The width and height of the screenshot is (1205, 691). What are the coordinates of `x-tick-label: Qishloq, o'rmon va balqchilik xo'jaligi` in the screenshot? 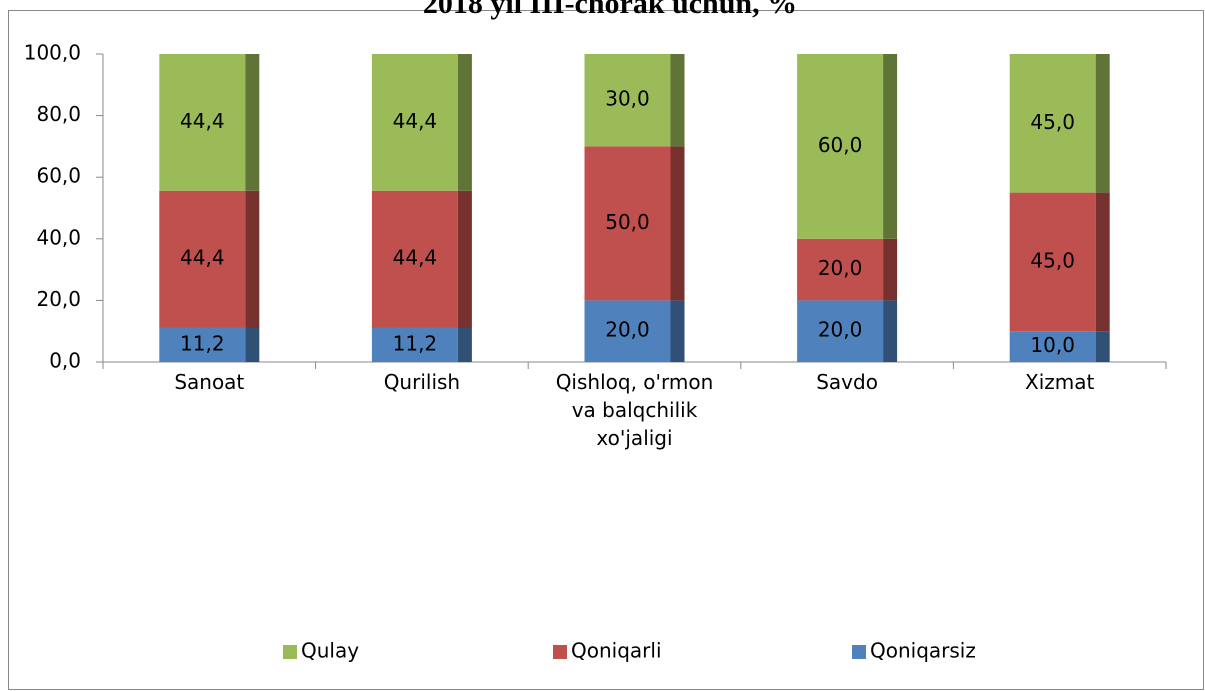 It's located at (634, 410).